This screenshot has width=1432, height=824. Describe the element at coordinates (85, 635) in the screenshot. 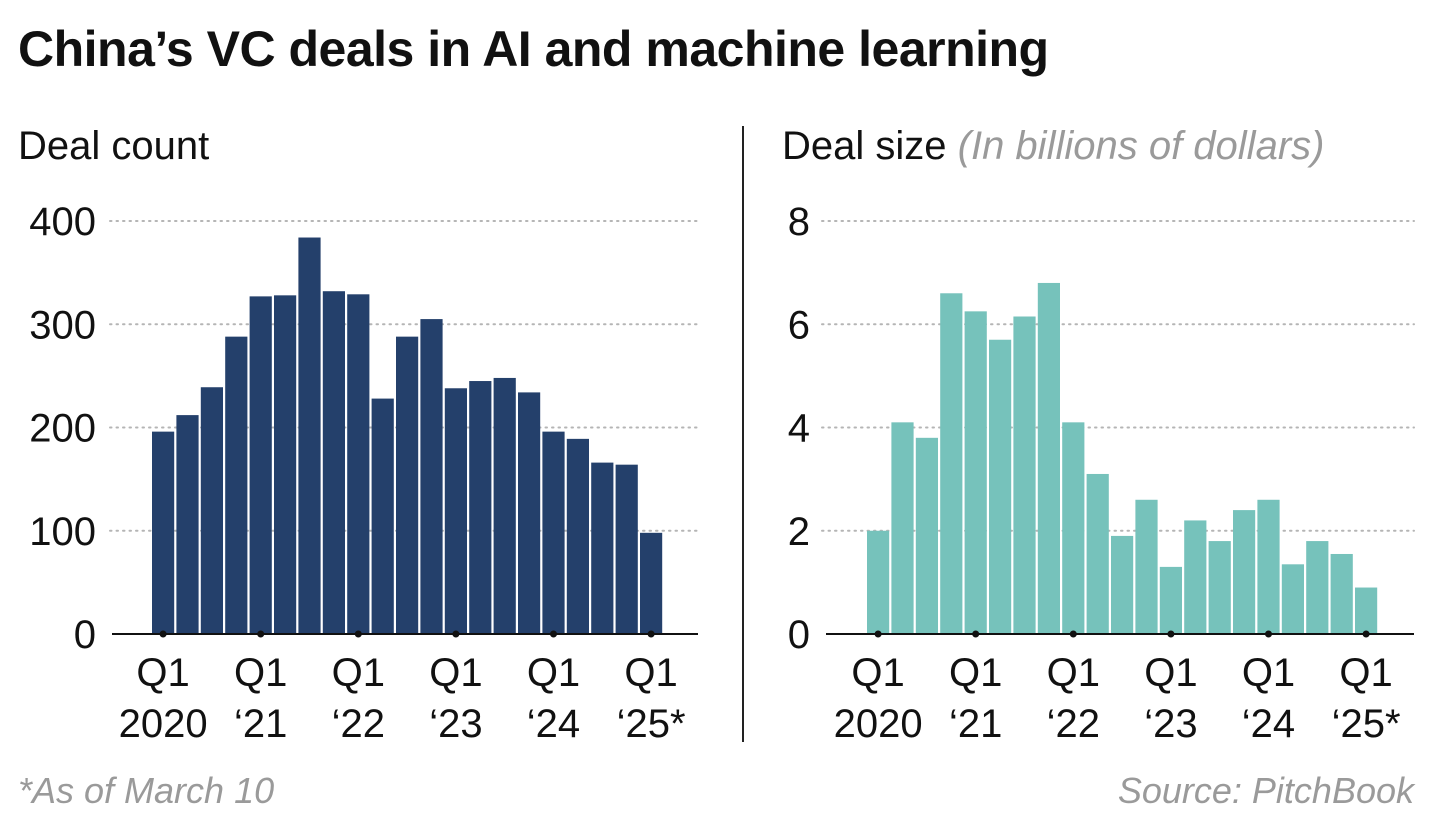

I see `deal-count-ytick-label: 0` at that location.